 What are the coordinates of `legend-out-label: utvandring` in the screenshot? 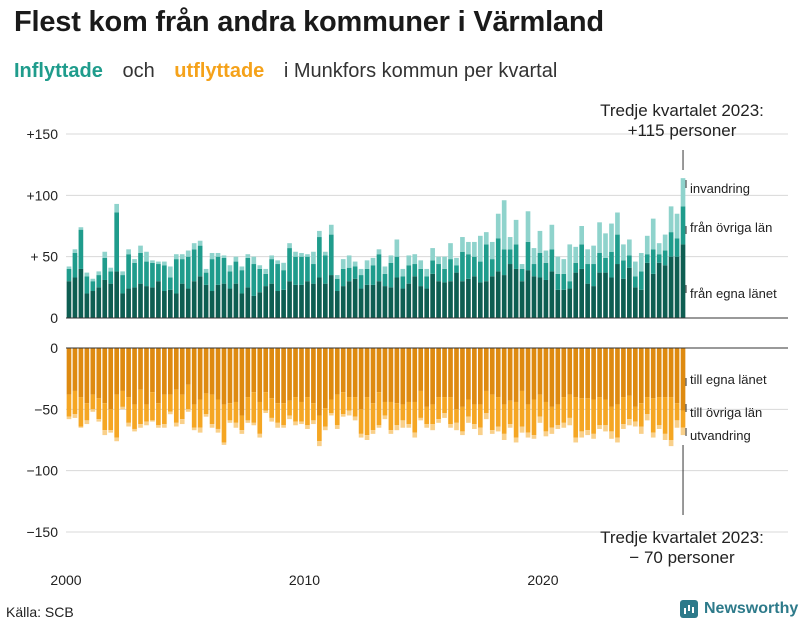 It's located at (720, 435).